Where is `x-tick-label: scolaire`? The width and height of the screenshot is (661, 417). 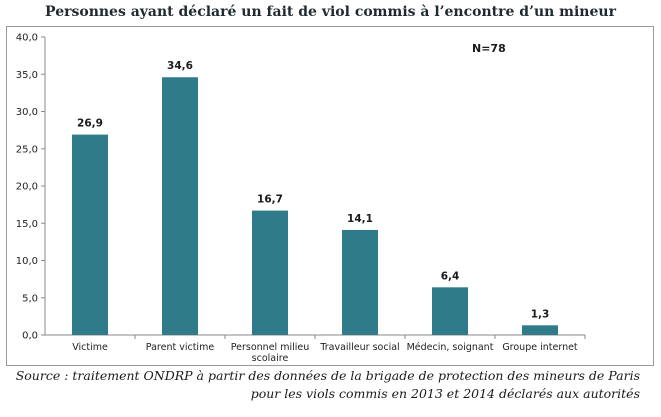
x-tick-label: scolaire is located at coordinates (270, 358).